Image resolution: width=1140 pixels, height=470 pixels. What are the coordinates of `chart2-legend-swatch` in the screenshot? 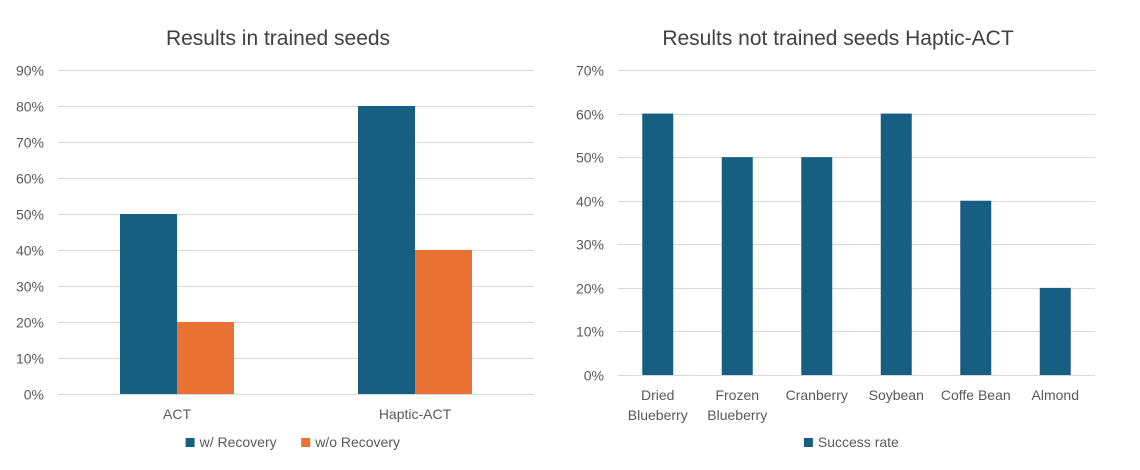 It's located at (808, 442).